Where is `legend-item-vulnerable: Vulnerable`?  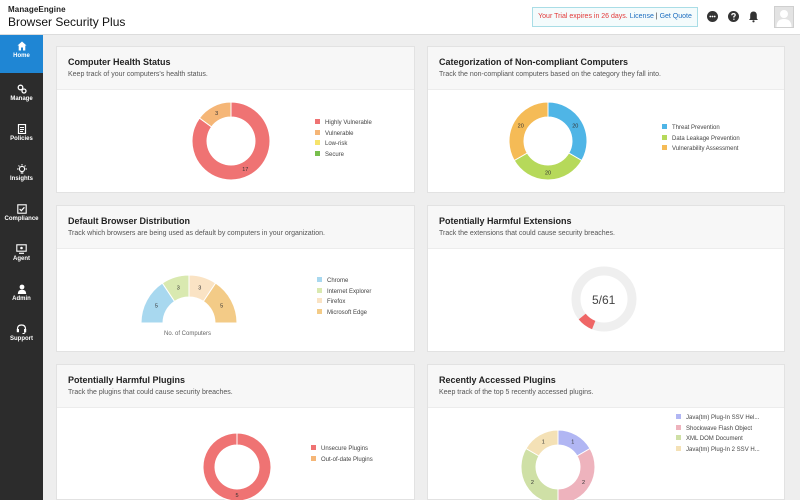 legend-item-vulnerable: Vulnerable is located at coordinates (343, 135).